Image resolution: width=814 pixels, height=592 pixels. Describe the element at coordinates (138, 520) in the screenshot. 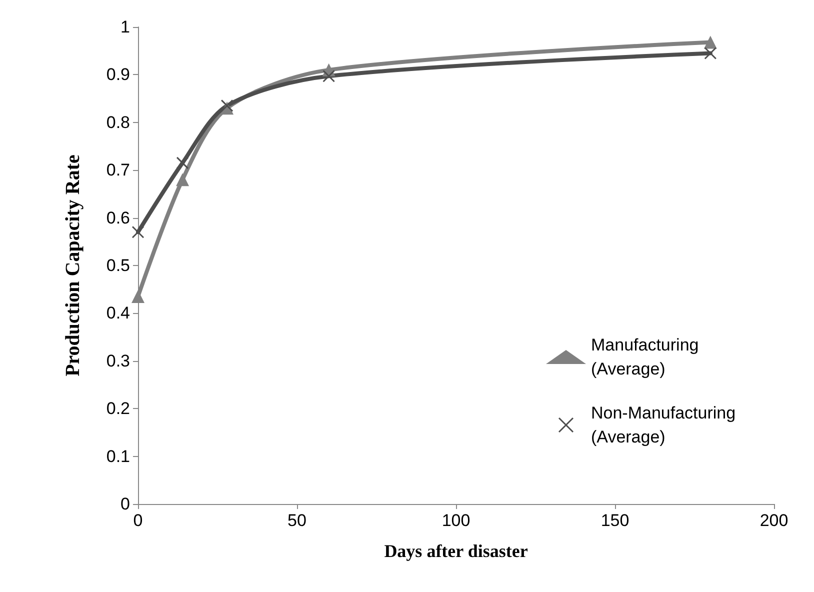

I see `x-tick-label: 0` at that location.